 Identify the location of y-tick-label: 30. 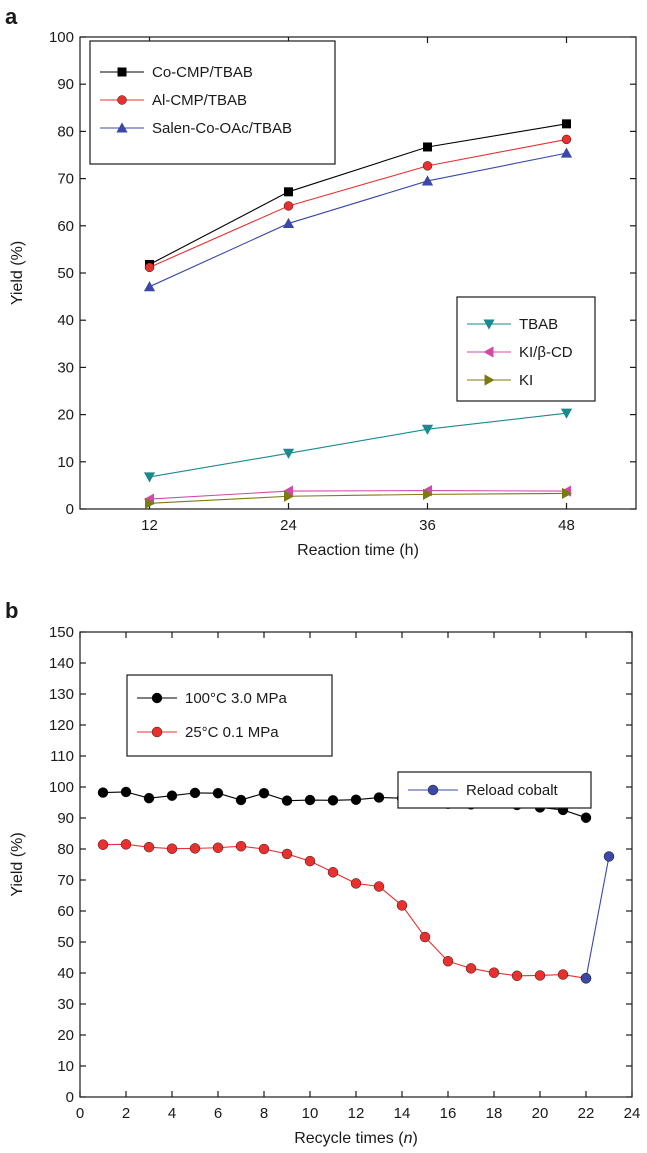
(65, 1004).